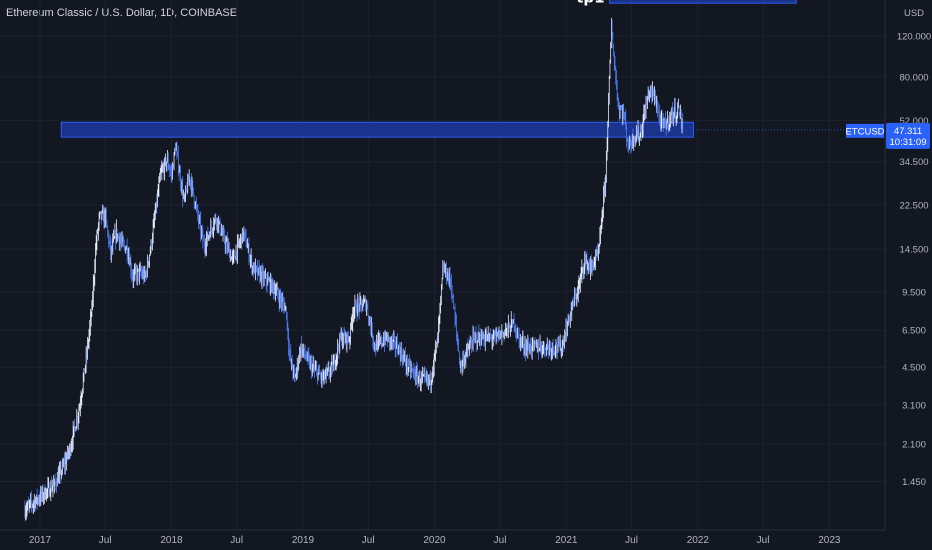  I want to click on x-tick-6: 2020, so click(434, 540).